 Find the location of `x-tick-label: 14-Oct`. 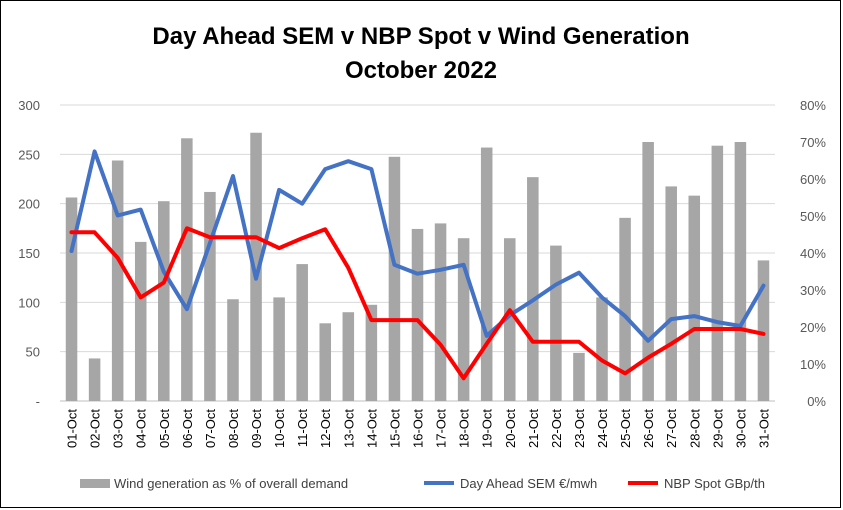

x-tick-label: 14-Oct is located at coordinates (371, 428).